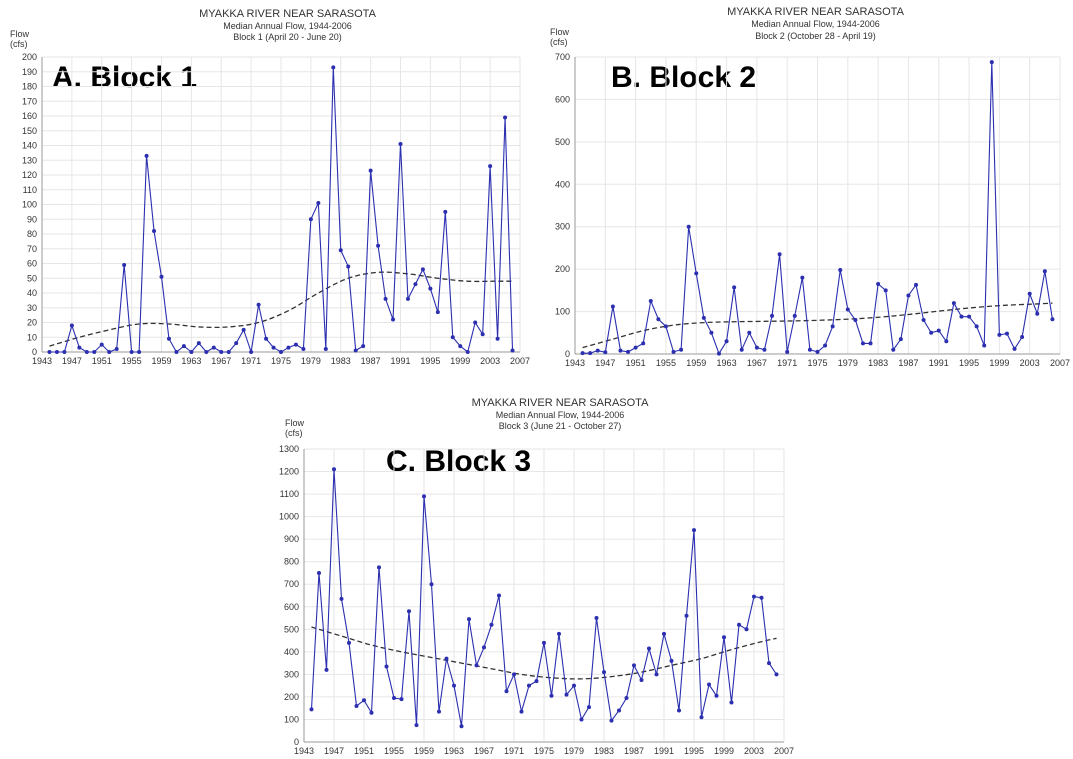  Describe the element at coordinates (757, 363) in the screenshot. I see `x-tick-label: 1967` at that location.